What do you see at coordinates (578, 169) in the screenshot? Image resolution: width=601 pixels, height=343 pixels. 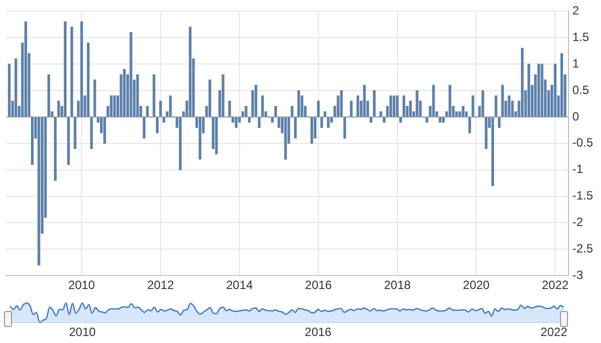 I see `y-tick-label: -1` at bounding box center [578, 169].